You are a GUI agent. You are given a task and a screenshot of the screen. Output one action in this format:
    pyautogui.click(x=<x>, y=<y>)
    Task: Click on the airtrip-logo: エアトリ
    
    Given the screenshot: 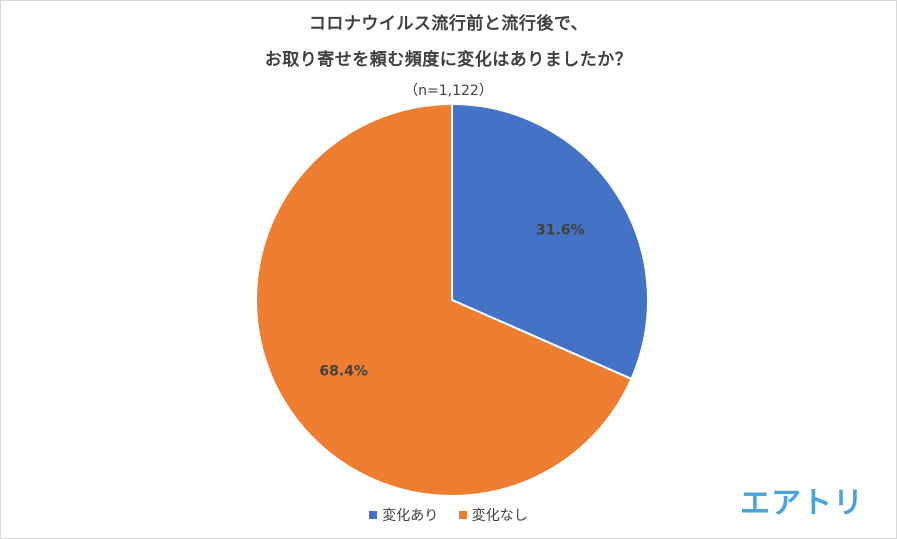 What is the action you would take?
    pyautogui.click(x=802, y=503)
    